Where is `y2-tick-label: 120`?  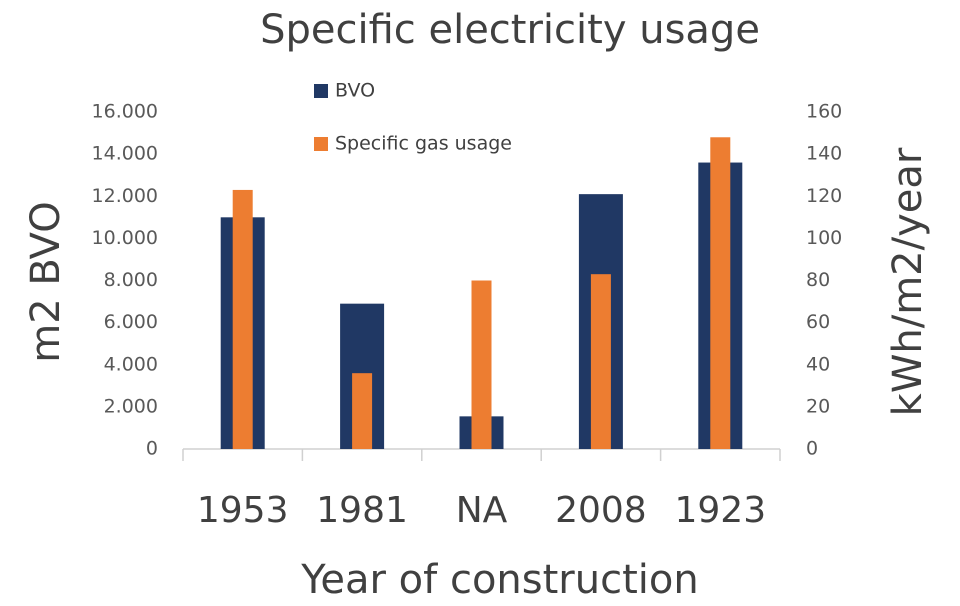 y2-tick-label: 120 is located at coordinates (824, 196).